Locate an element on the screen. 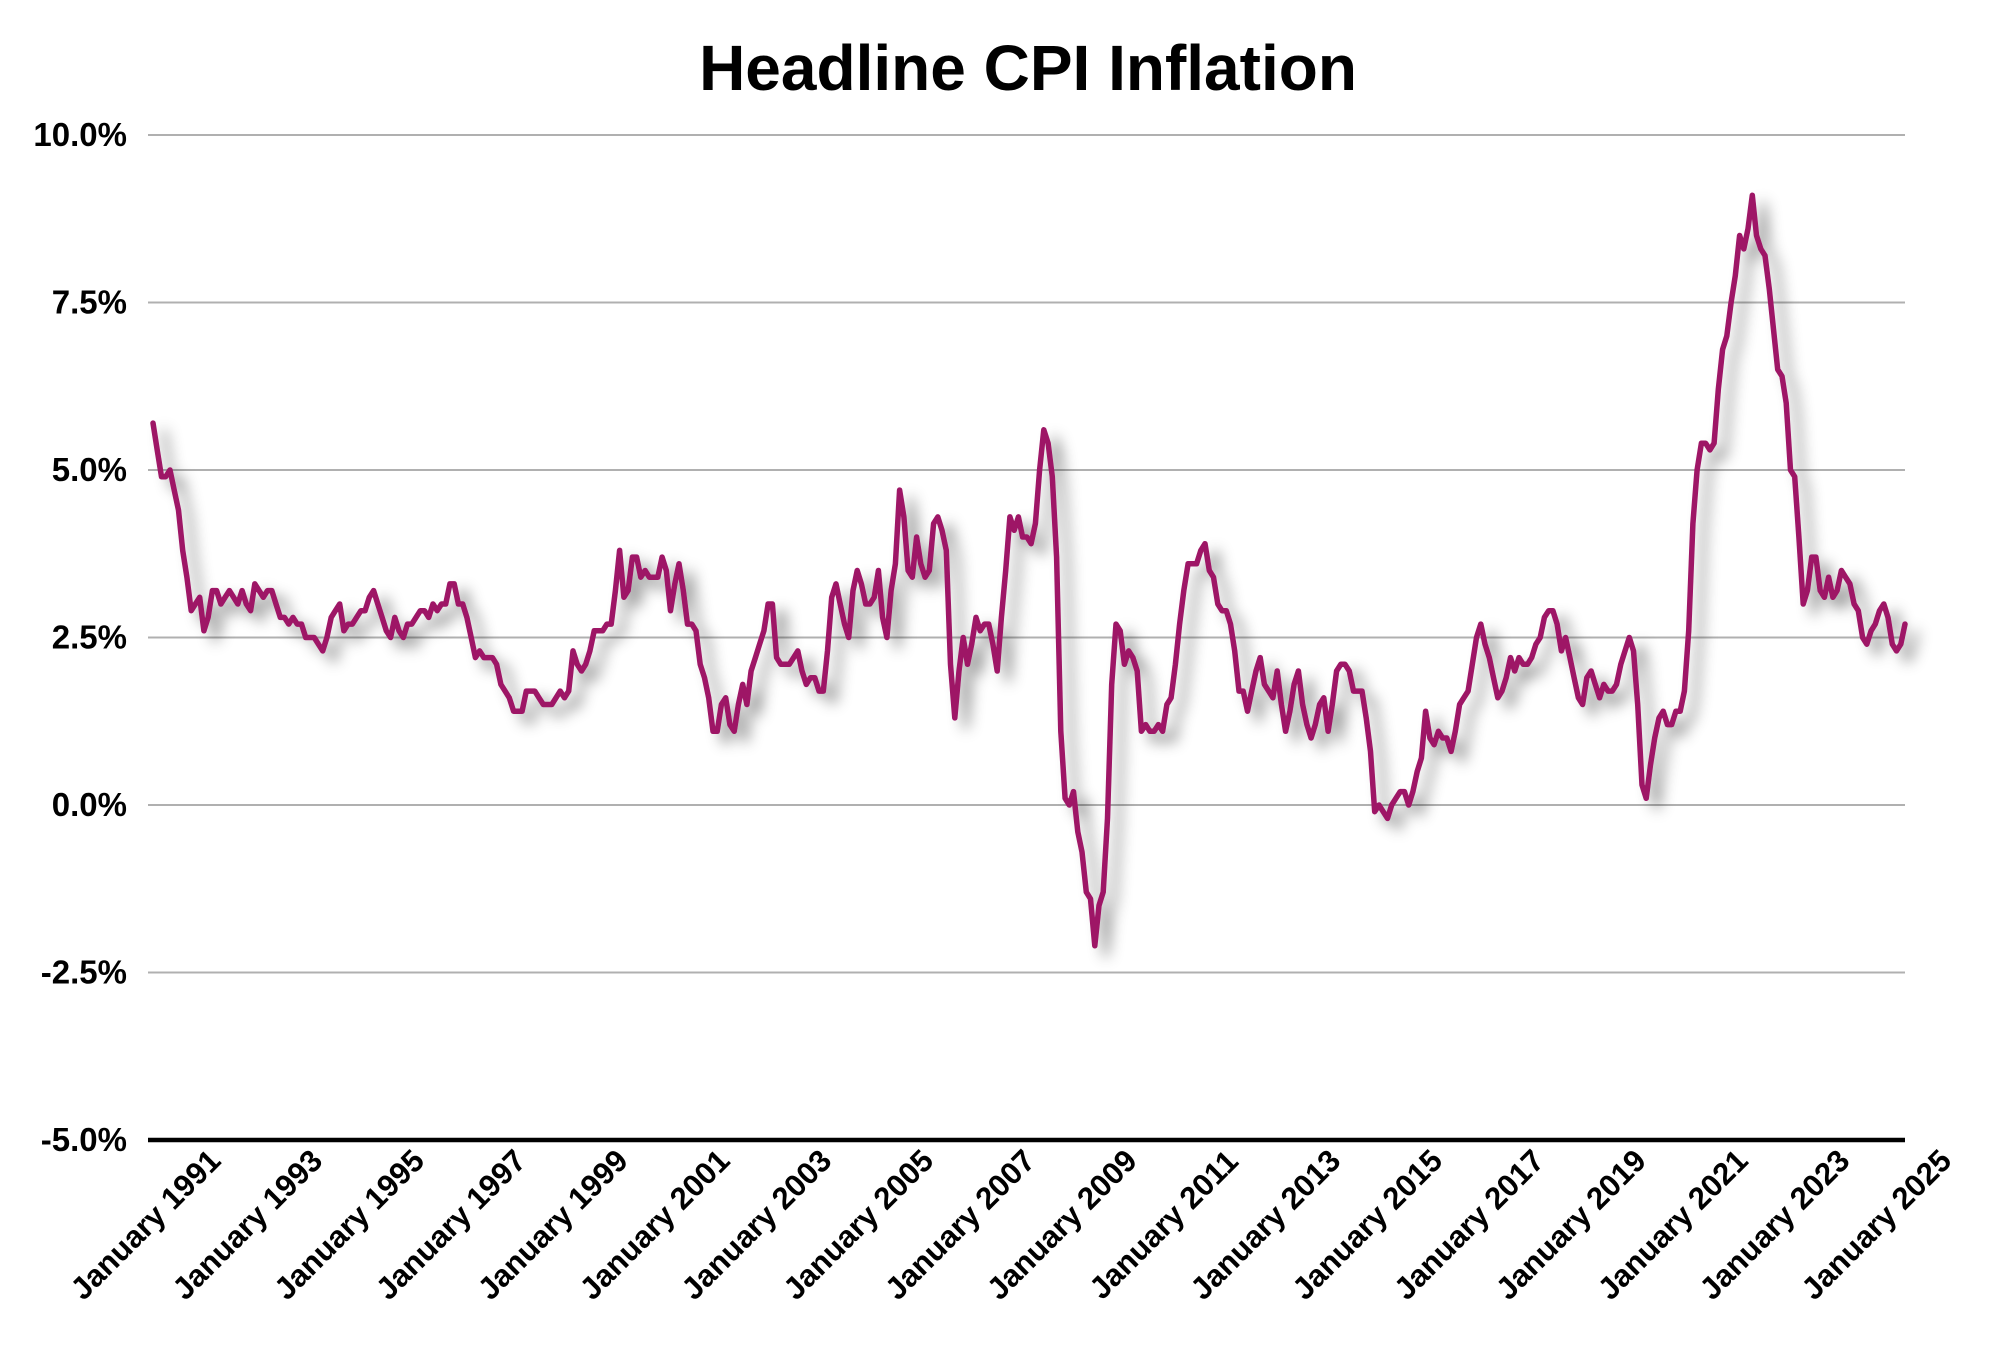  y-tick-label: 7.5% is located at coordinates (89, 302).